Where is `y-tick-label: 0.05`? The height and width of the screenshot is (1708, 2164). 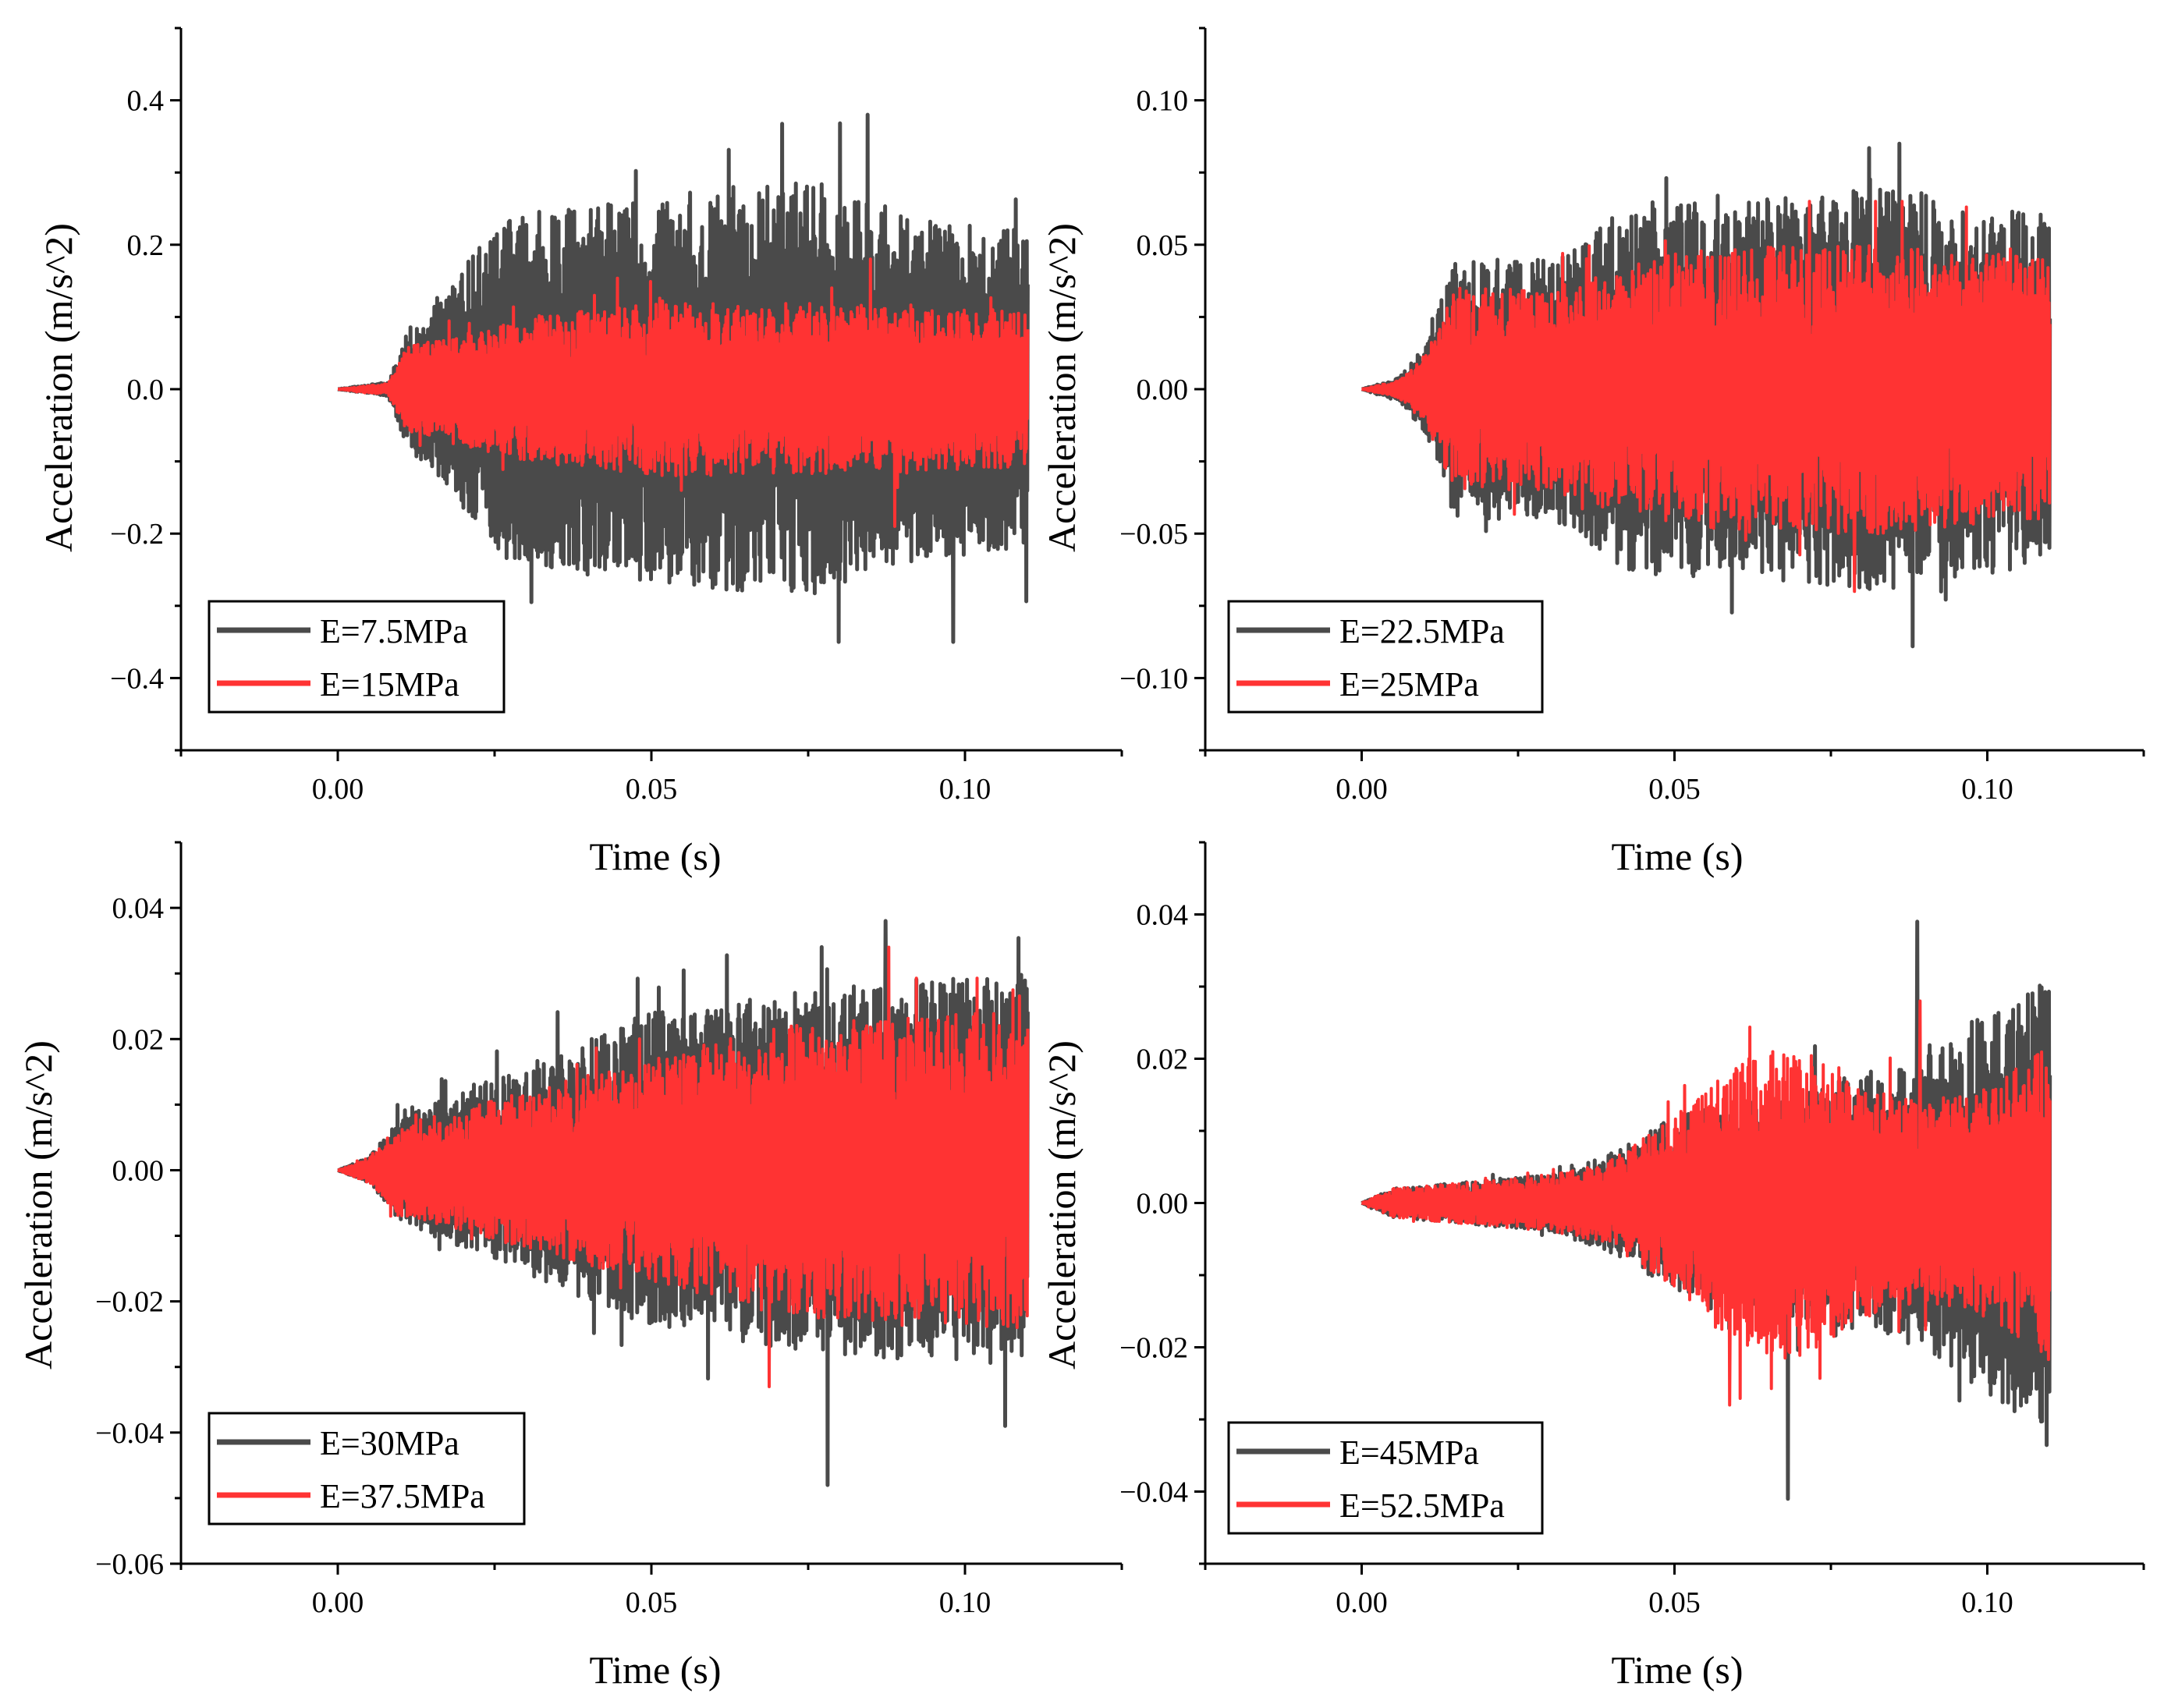 y-tick-label: 0.05 is located at coordinates (1163, 245).